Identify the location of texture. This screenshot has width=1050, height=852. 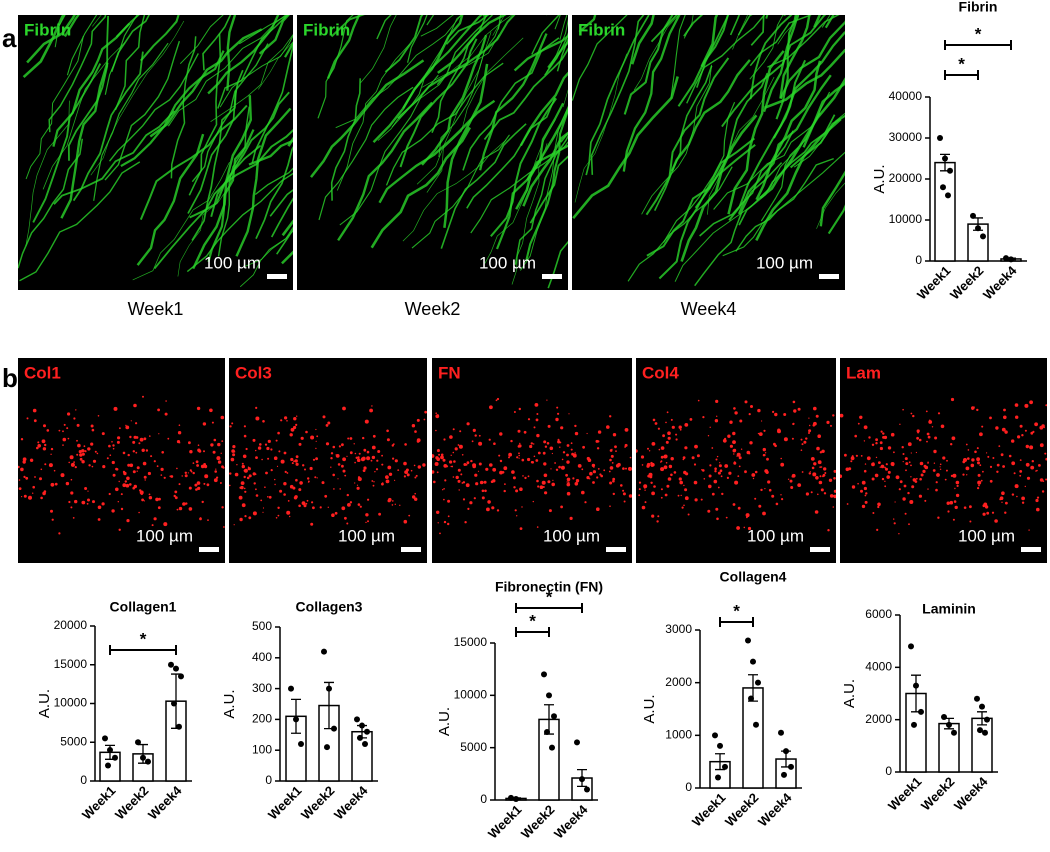
(155, 151).